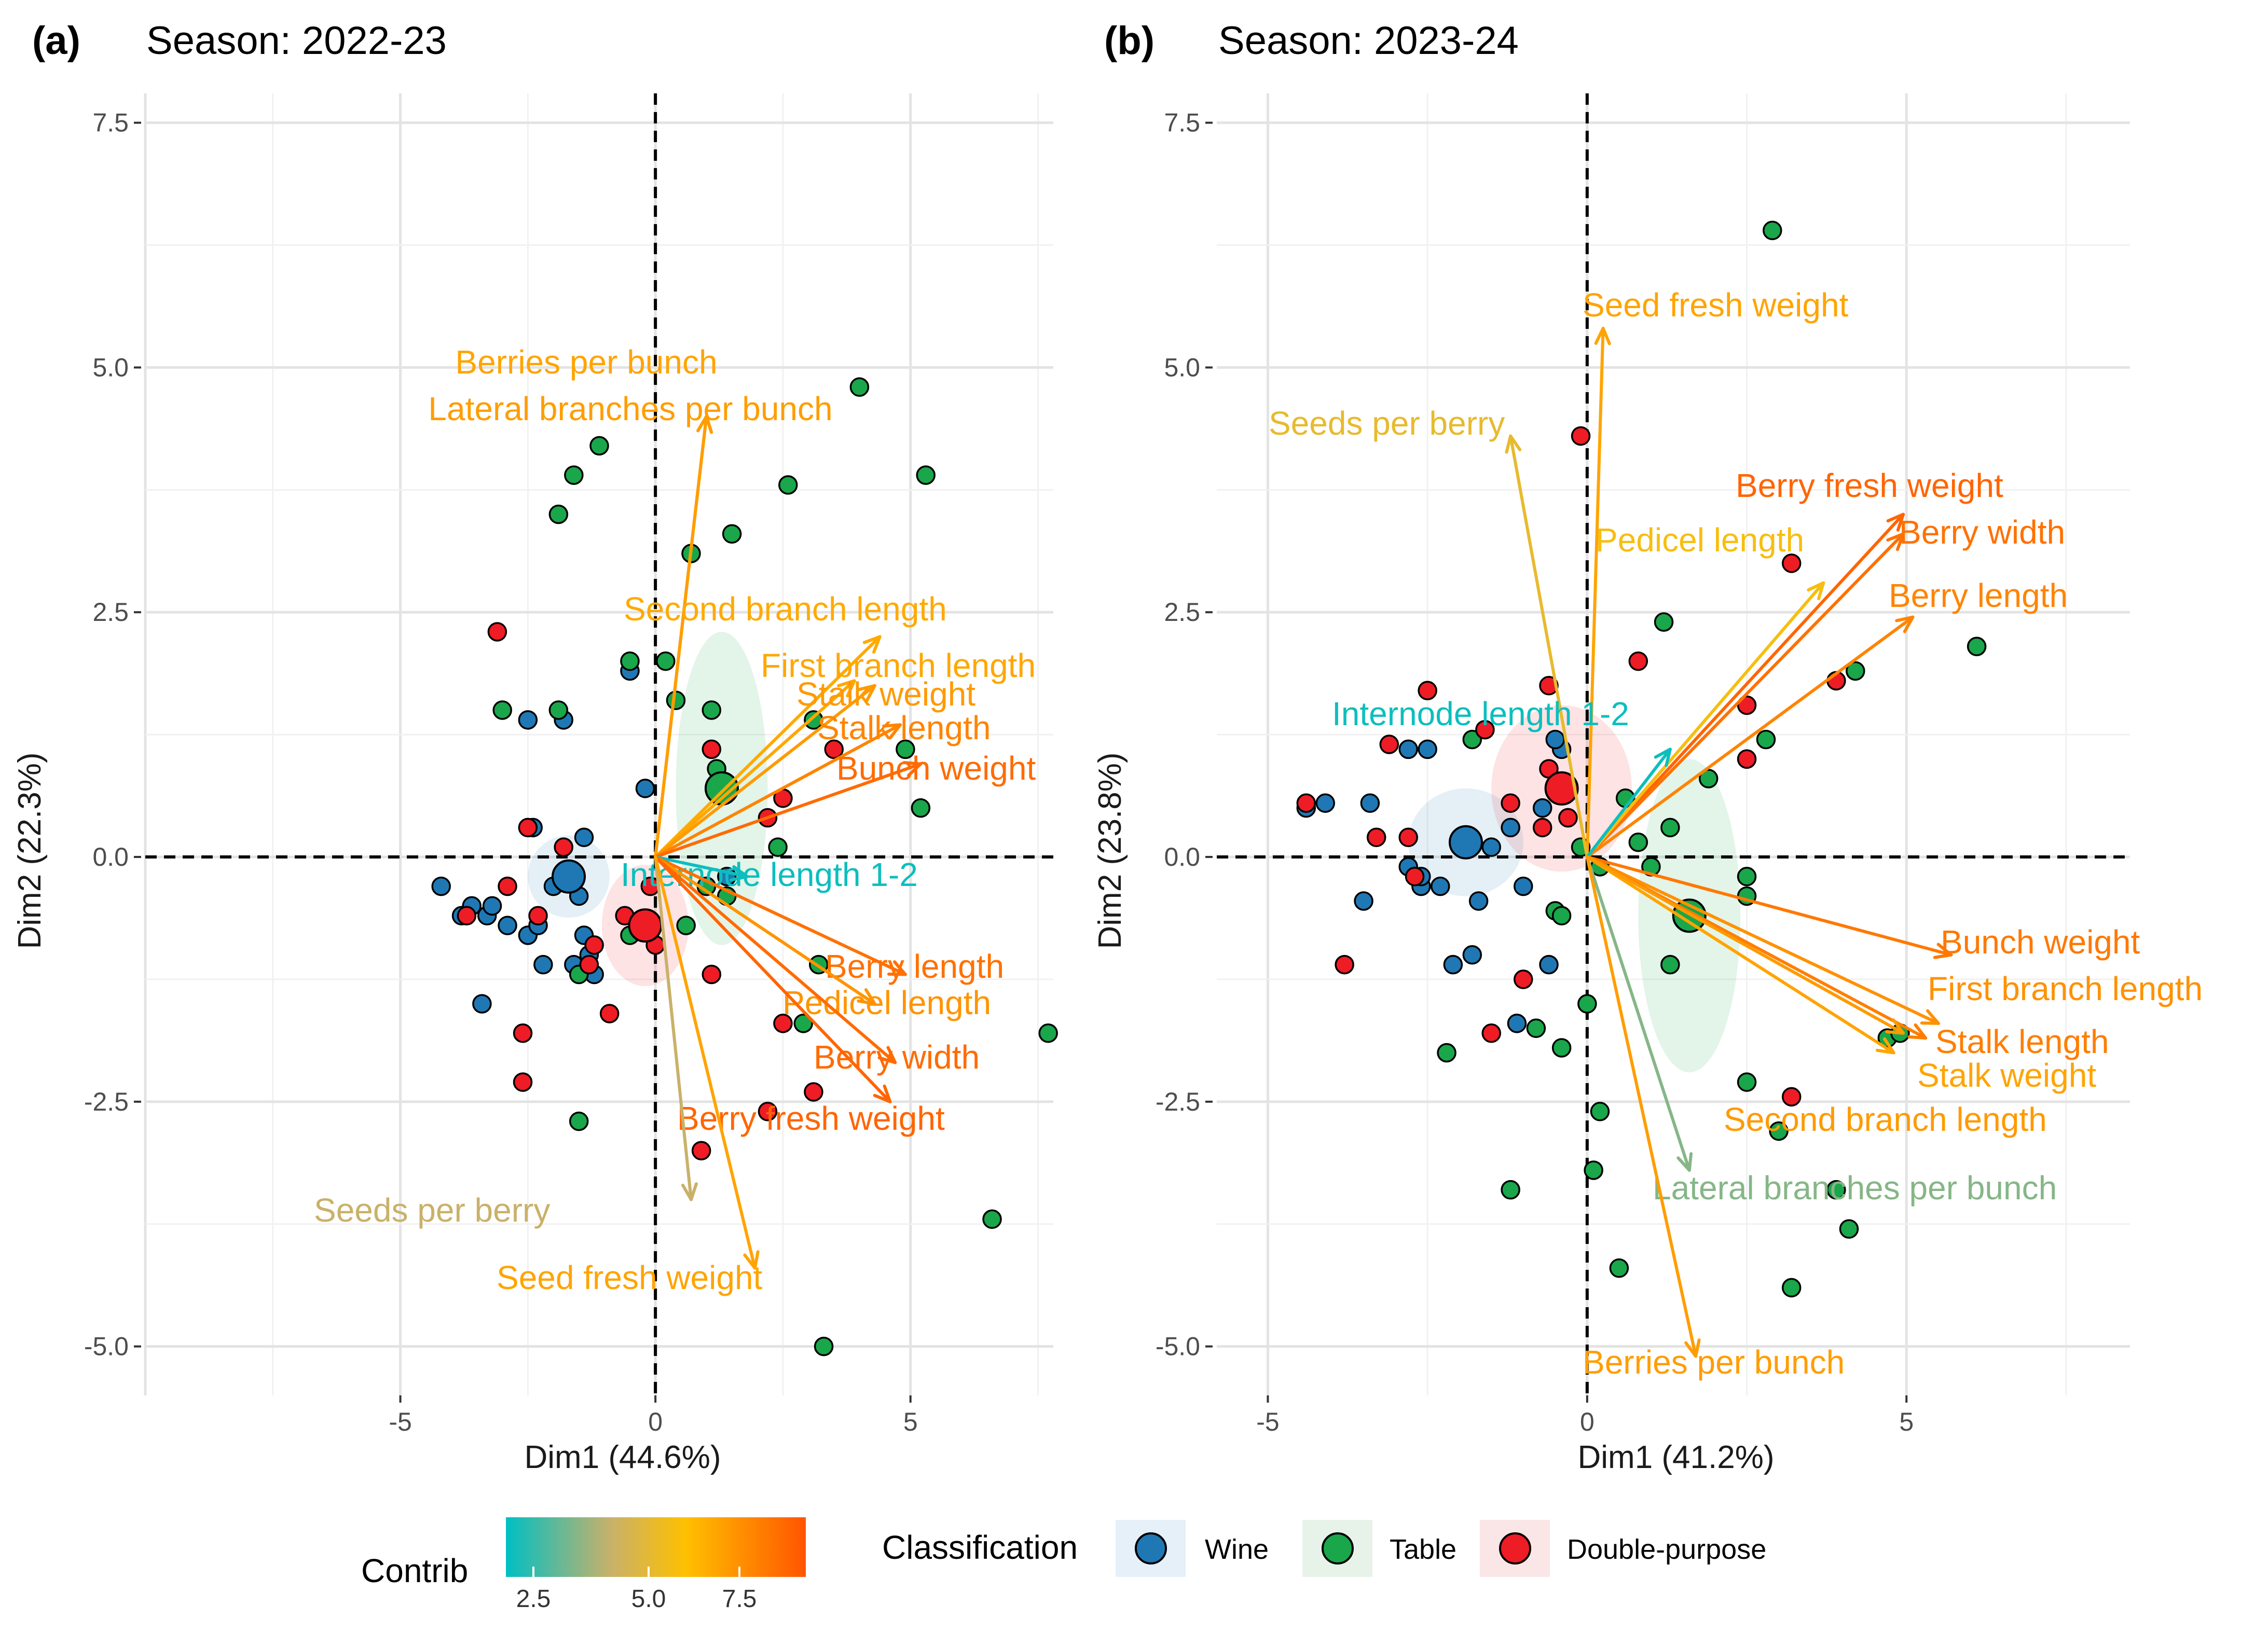  I want to click on panel-b-y-axis-title: Dim2 (23.8%), so click(1110, 851).